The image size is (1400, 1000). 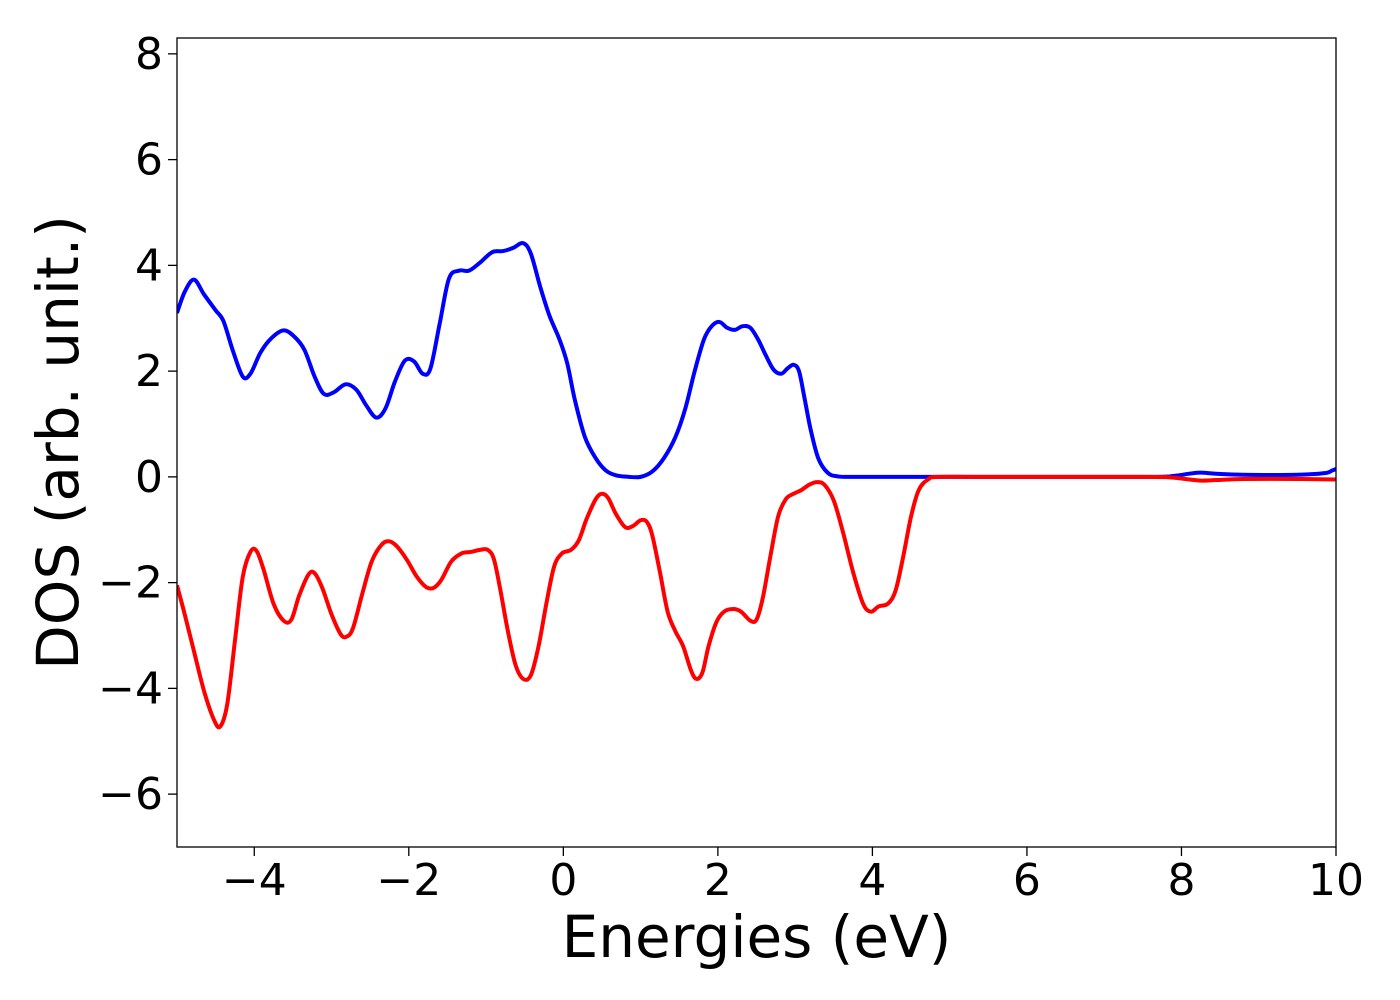 I want to click on y-tick-label: 0, so click(x=149, y=477).